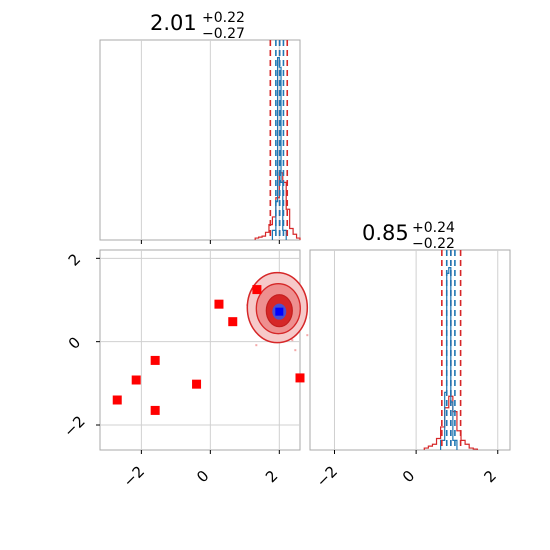 This screenshot has height=550, width=550. I want to click on center-marker, so click(279, 311).